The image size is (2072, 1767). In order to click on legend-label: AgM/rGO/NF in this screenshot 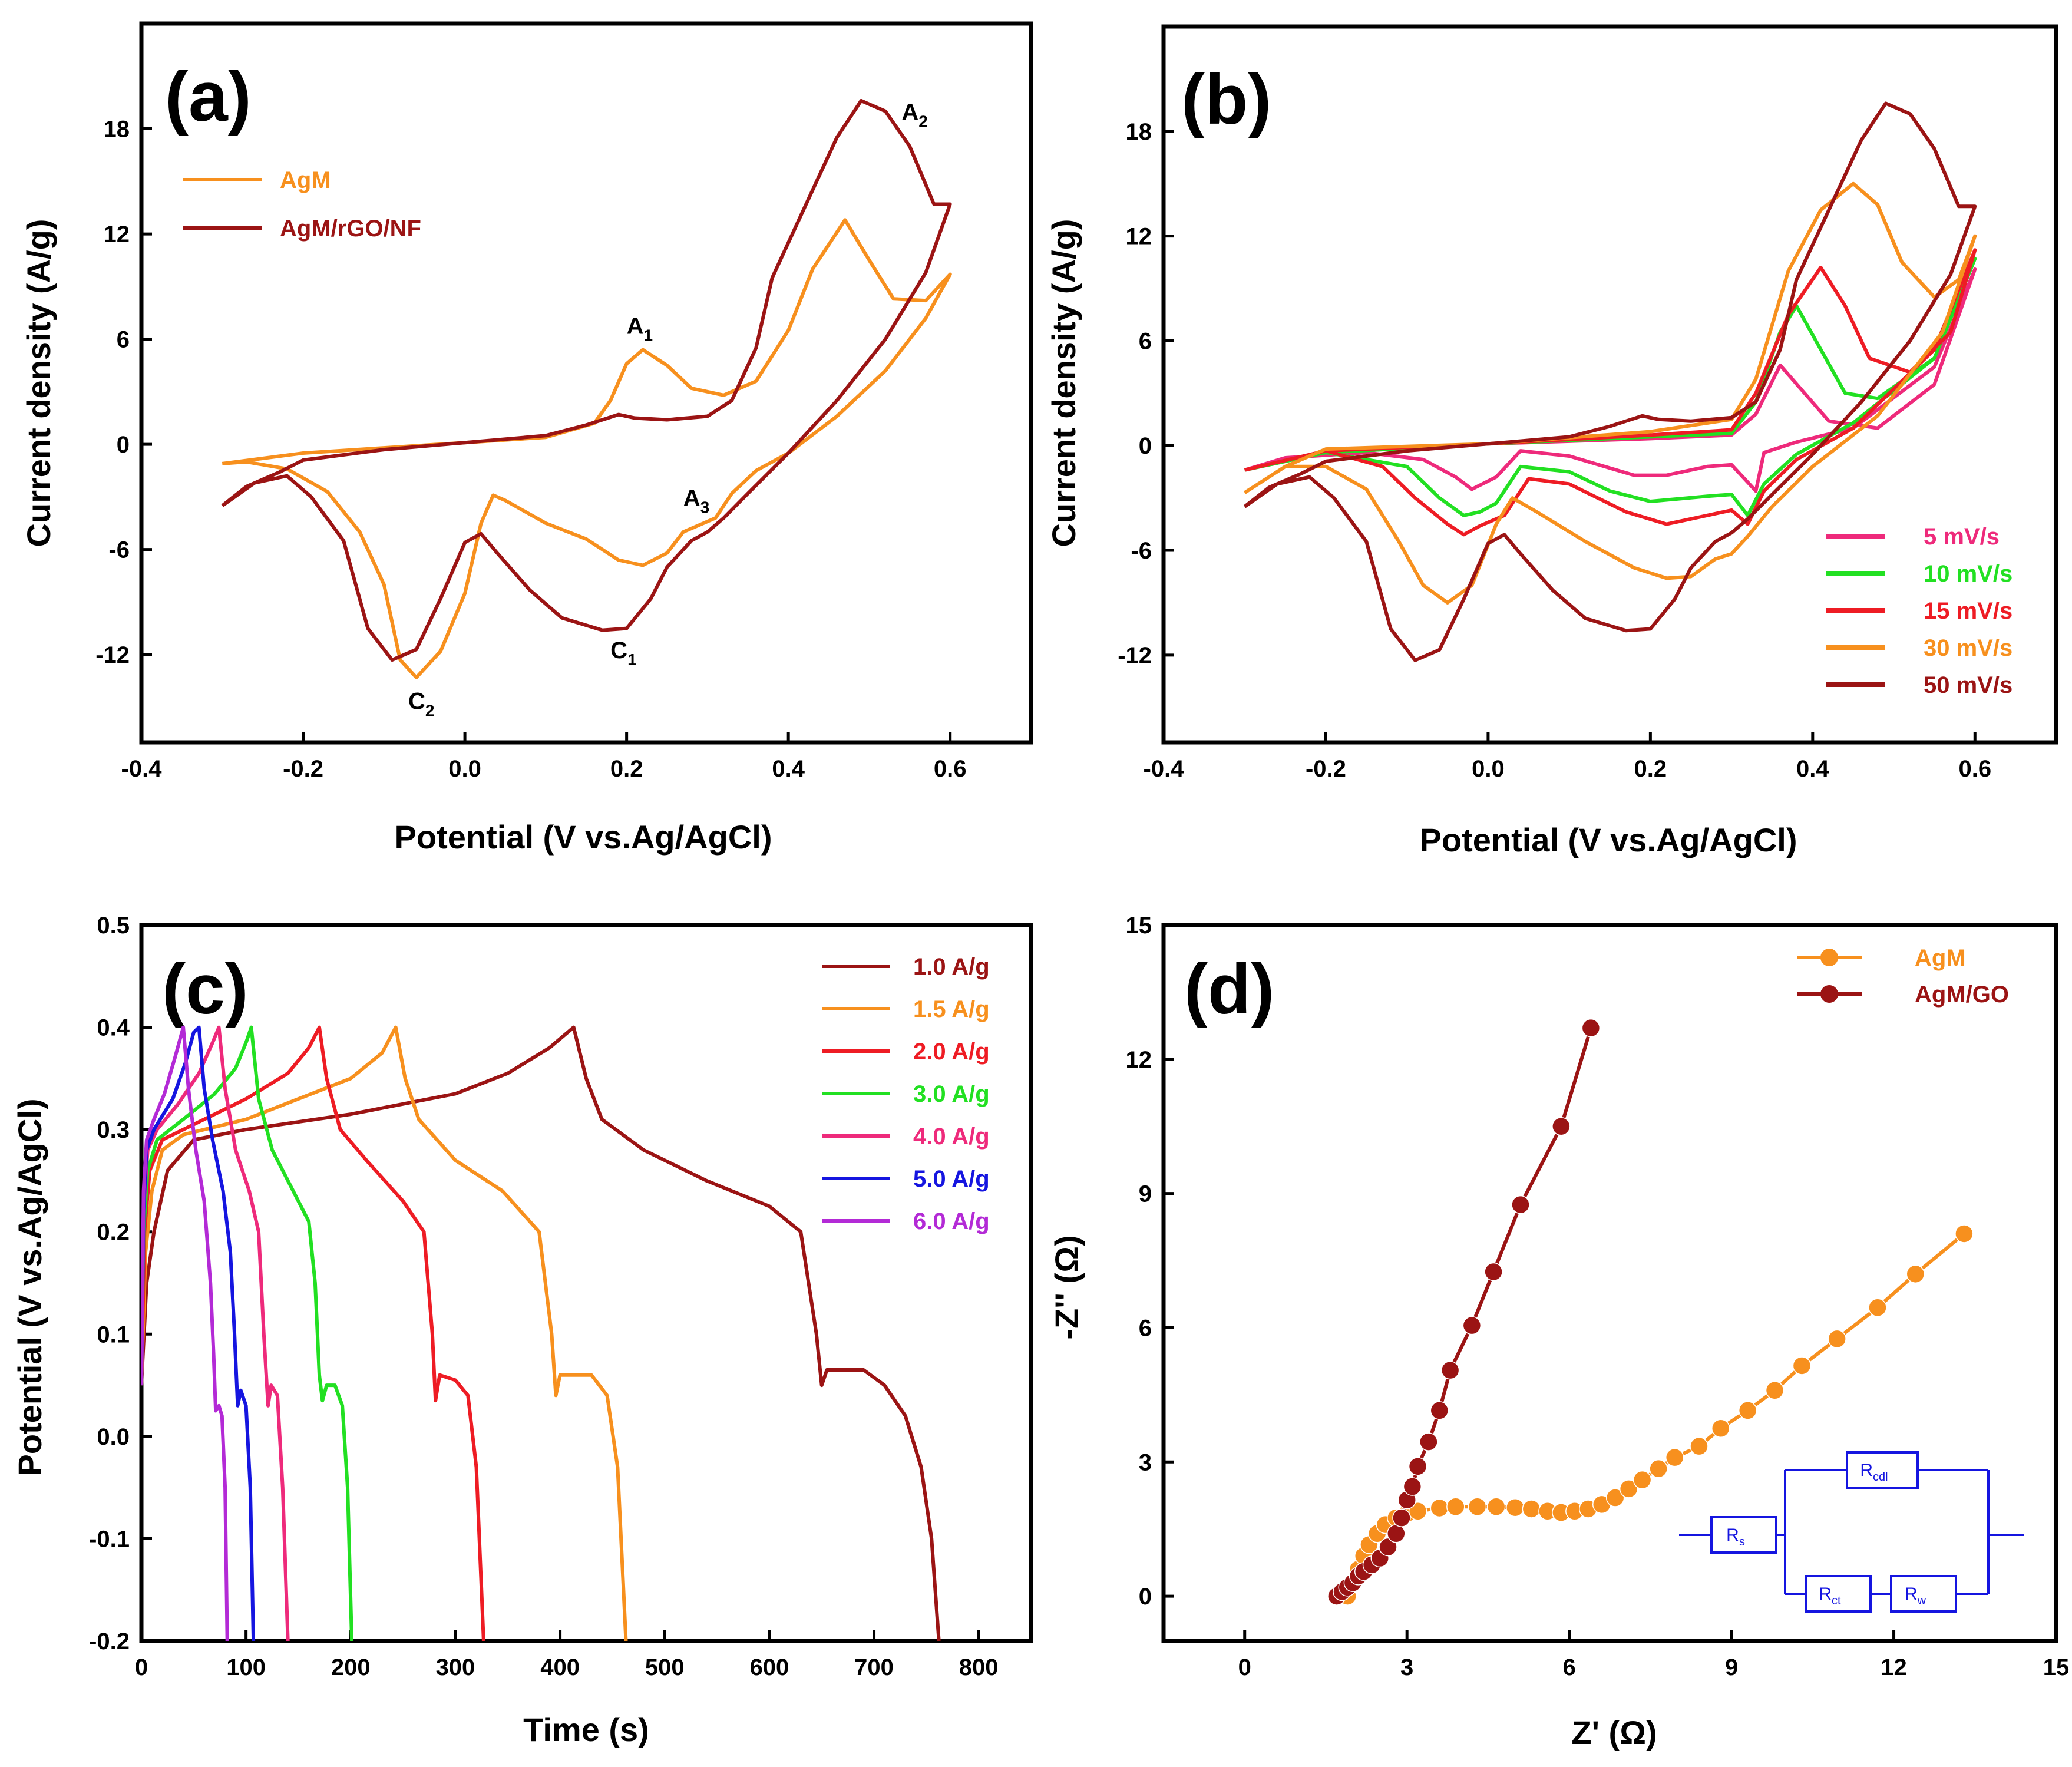, I will do `click(350, 229)`.